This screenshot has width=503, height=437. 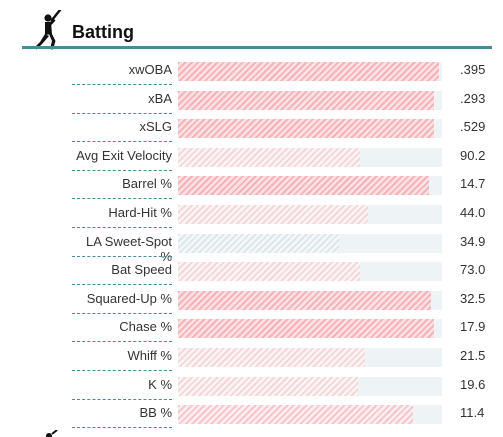 What do you see at coordinates (124, 155) in the screenshot?
I see `stat-label: Avg Exit Velocity` at bounding box center [124, 155].